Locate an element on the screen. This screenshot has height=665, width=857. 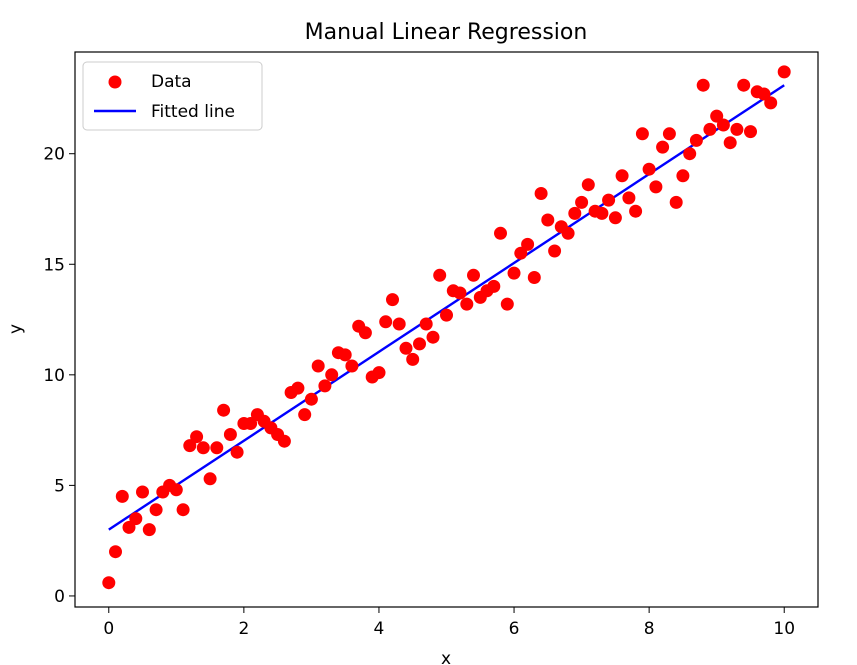
y-axis-label: y is located at coordinates (16, 329).